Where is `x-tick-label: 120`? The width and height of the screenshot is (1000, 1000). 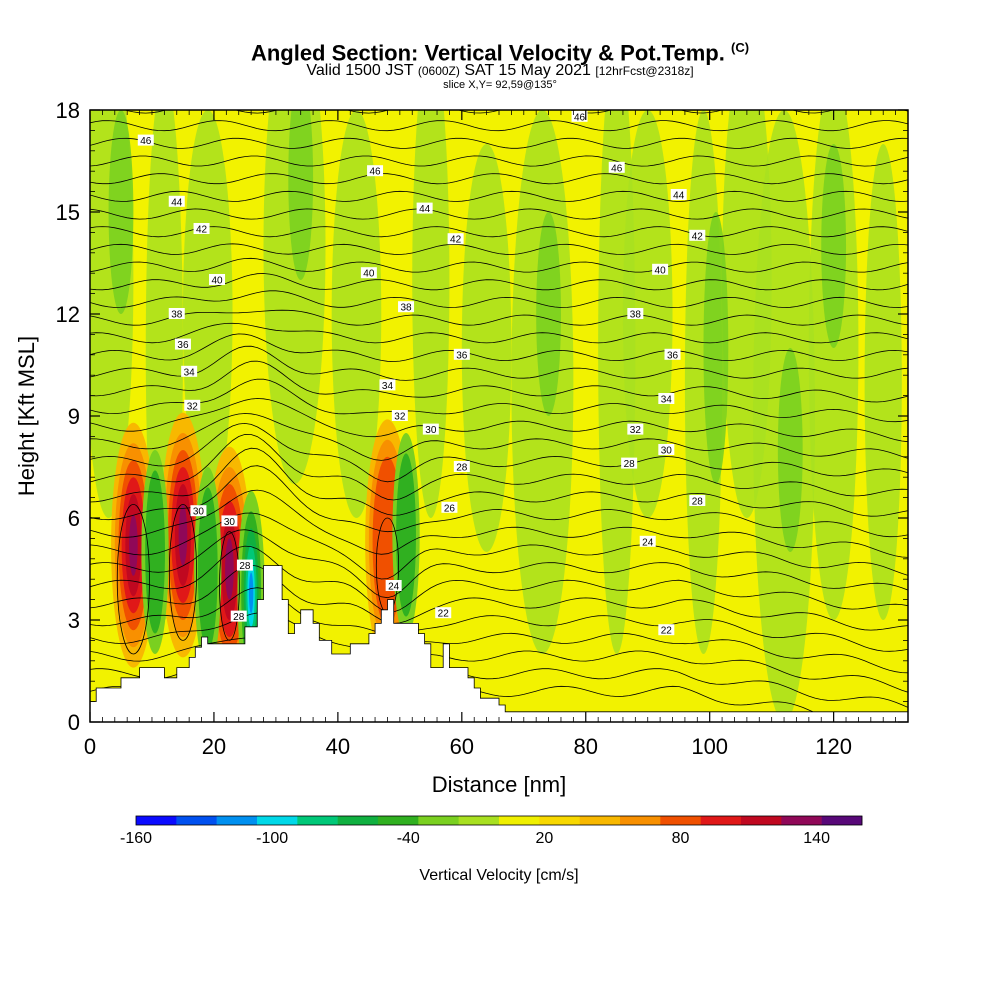
x-tick-label: 120 is located at coordinates (833, 746).